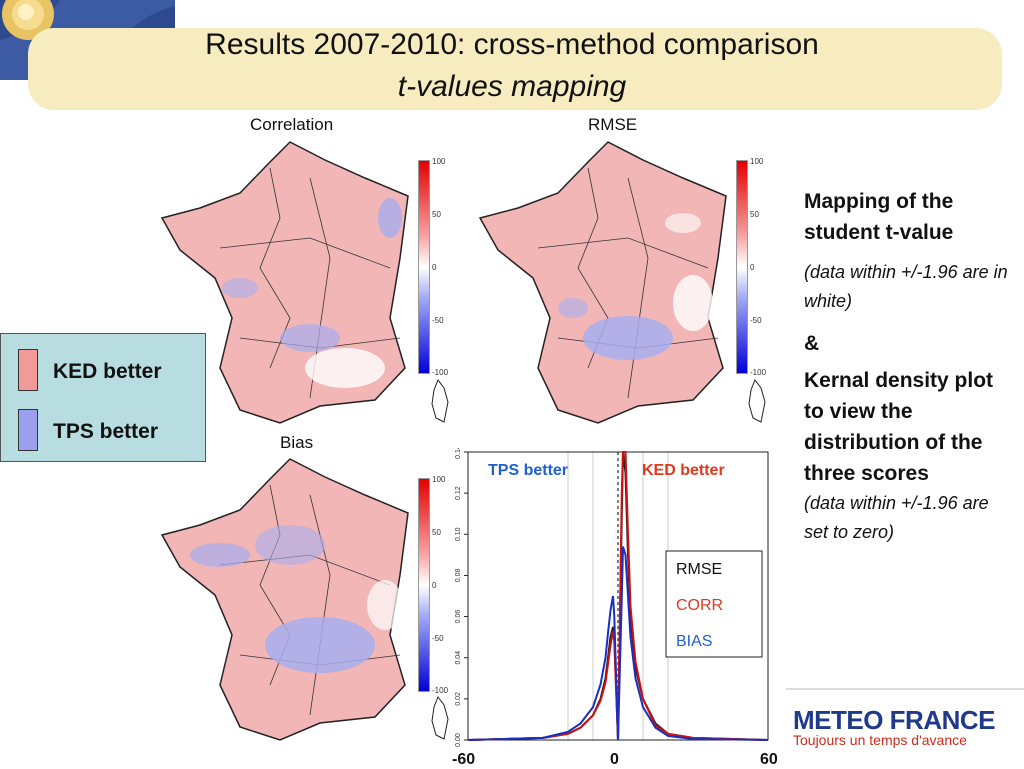 This screenshot has height=769, width=1024. I want to click on x-tick-label: 0, so click(614, 759).